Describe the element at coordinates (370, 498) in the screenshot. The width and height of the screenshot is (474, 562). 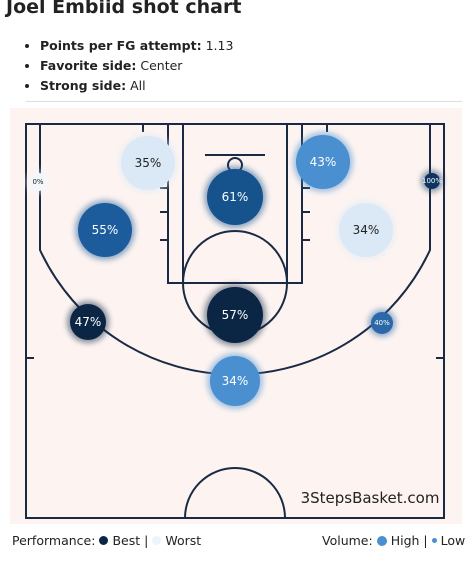
I see `watermark: 3StepsBasket.com` at that location.